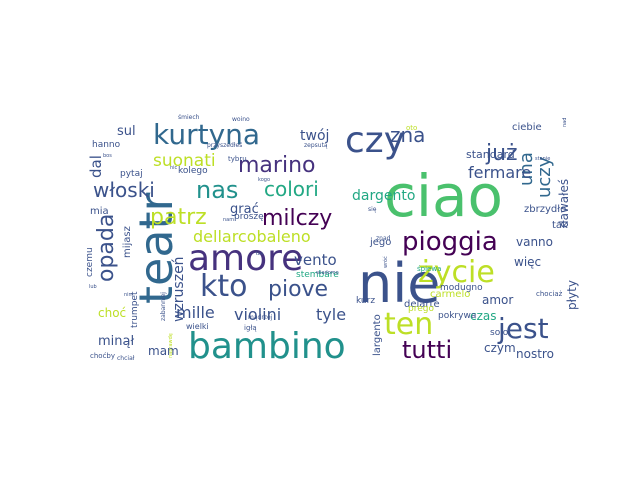 Image resolution: width=640 pixels, height=480 pixels. I want to click on word-22: colori, so click(291, 189).